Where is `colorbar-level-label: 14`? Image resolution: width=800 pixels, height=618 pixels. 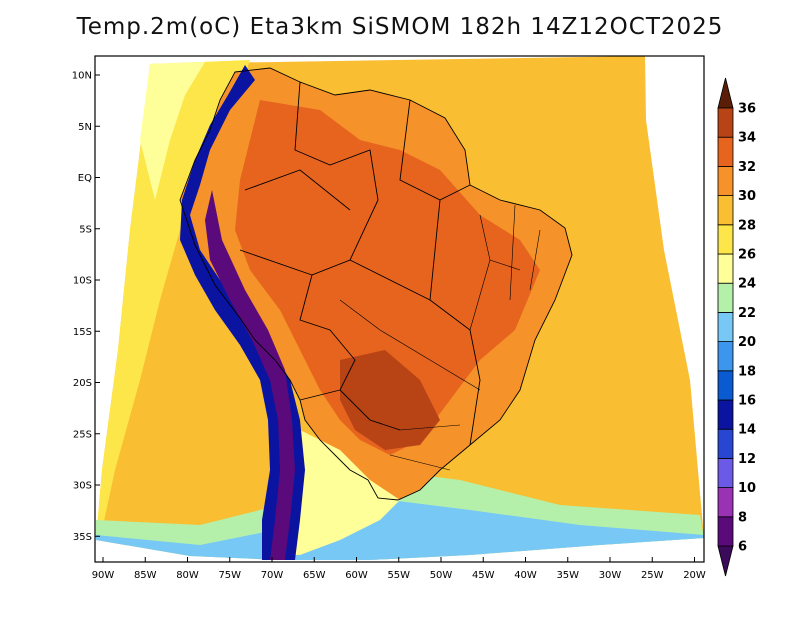 colorbar-level-label: 14 is located at coordinates (747, 430).